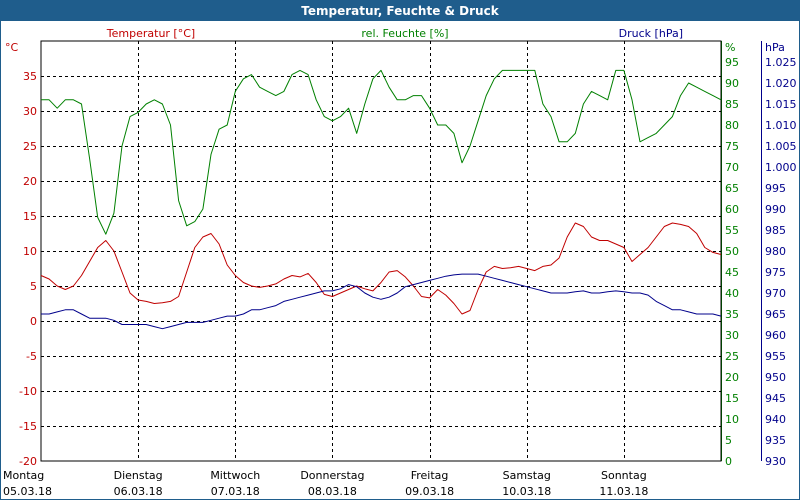 This screenshot has width=800, height=500. I want to click on humidity-tick-label: 95, so click(732, 62).